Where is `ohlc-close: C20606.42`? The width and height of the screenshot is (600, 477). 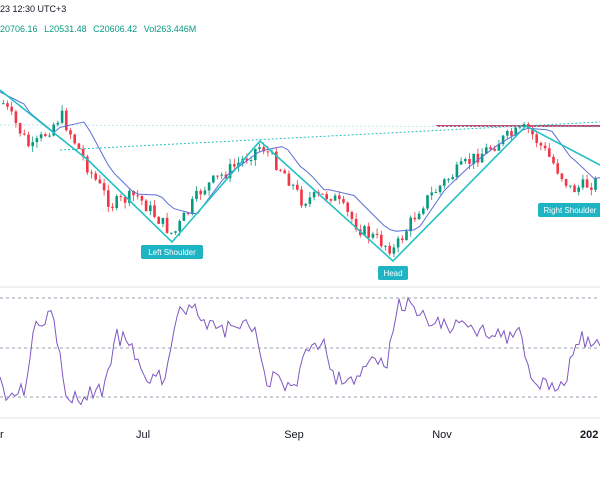
ohlc-close: C20606.42 is located at coordinates (115, 29).